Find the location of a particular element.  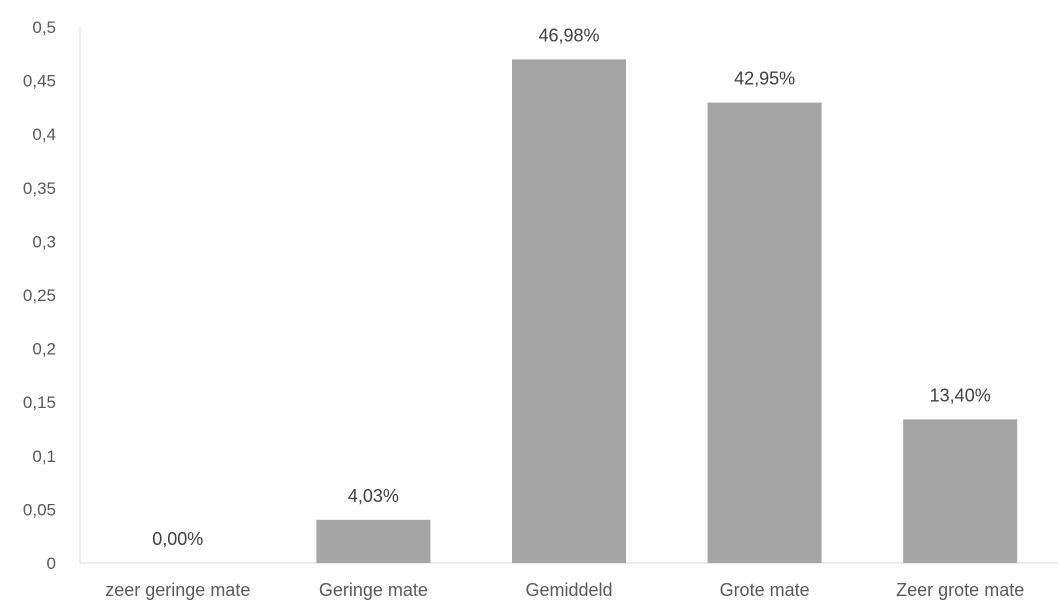

category-label: Zeer grote mate is located at coordinates (960, 590).